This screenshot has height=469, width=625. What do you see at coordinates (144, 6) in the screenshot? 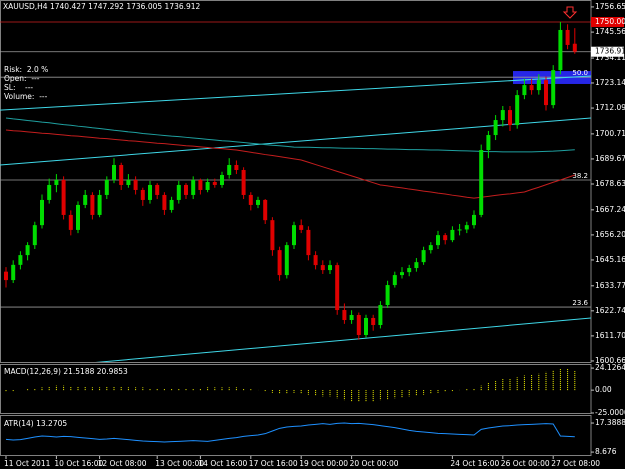
I see `low: 1736.005` at bounding box center [144, 6].